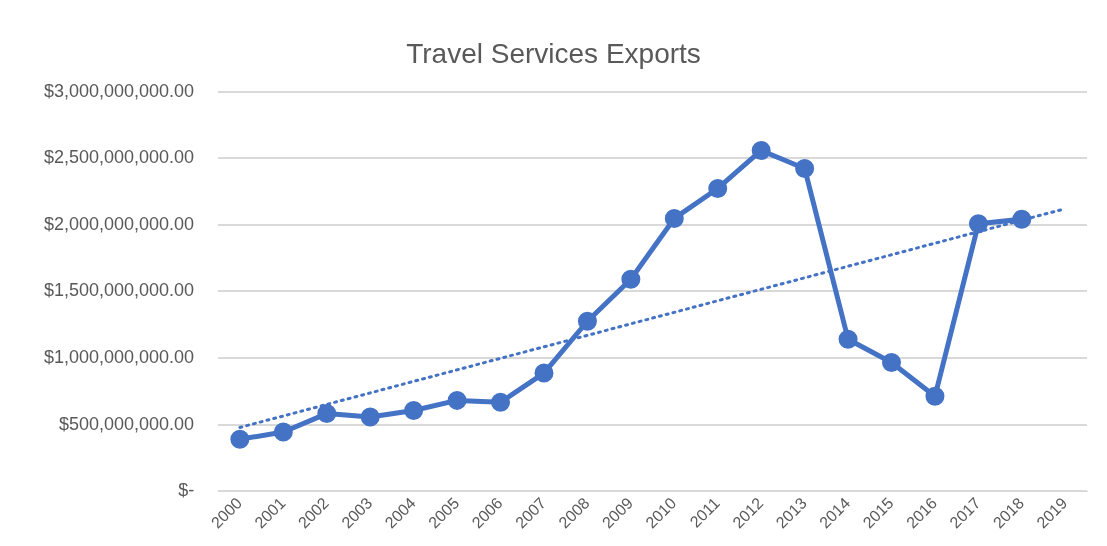 This screenshot has height=546, width=1107. I want to click on y-tick-label: $1,000,000,000.00, so click(119, 357).